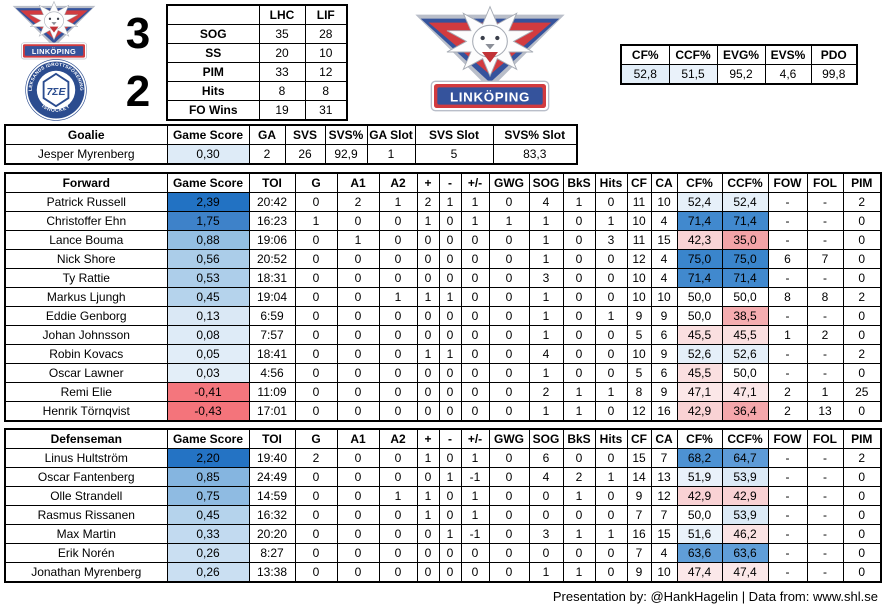 This screenshot has width=884, height=610. I want to click on cf: 8, so click(639, 392).